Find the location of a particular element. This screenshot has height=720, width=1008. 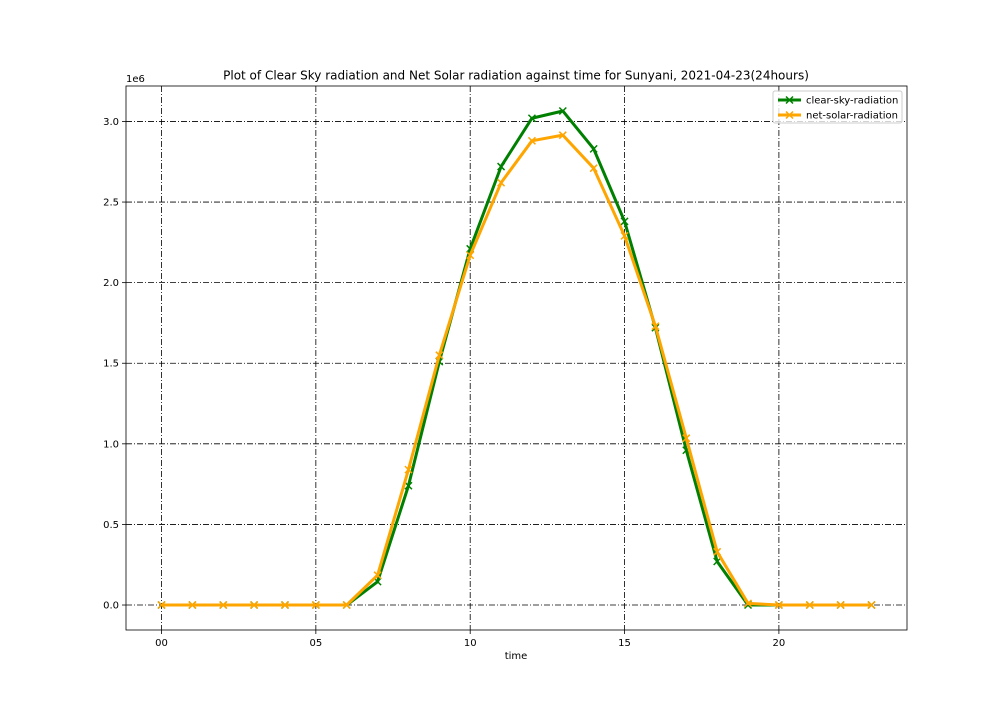

y-tick-label: 0.5 is located at coordinates (111, 525).